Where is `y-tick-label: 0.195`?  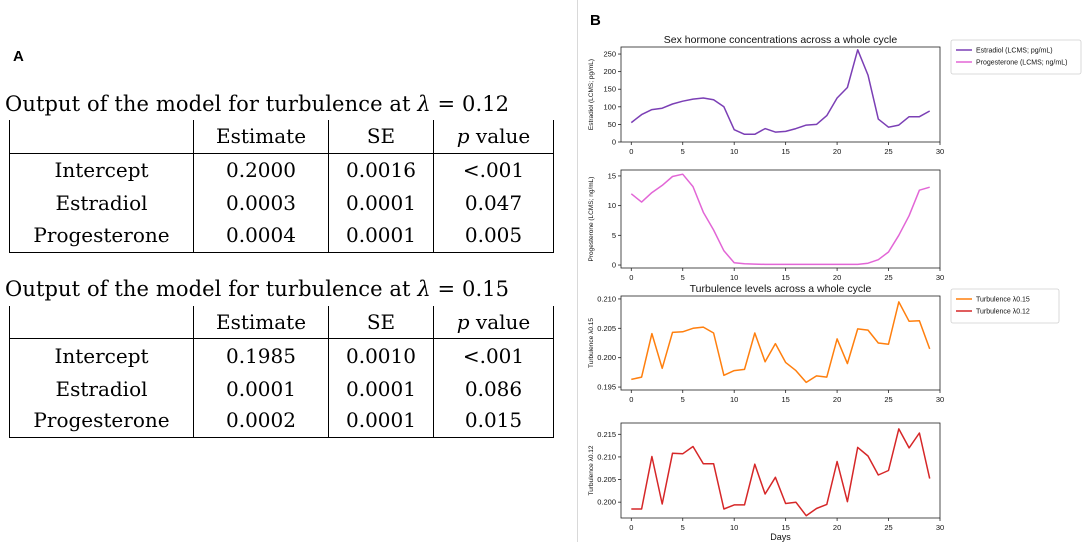 y-tick-label: 0.195 is located at coordinates (606, 387).